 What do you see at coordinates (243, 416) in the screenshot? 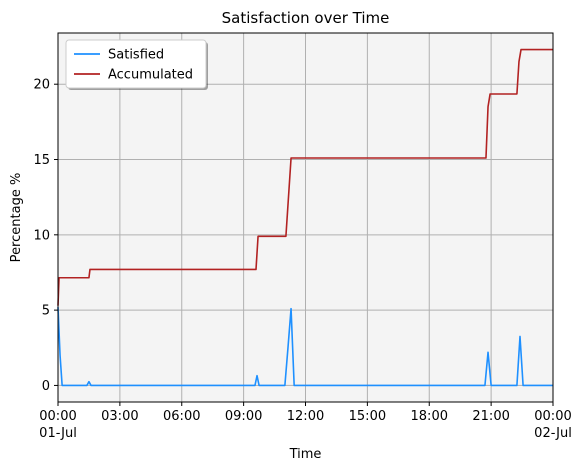
I see `x-tick-label: 09:00` at bounding box center [243, 416].